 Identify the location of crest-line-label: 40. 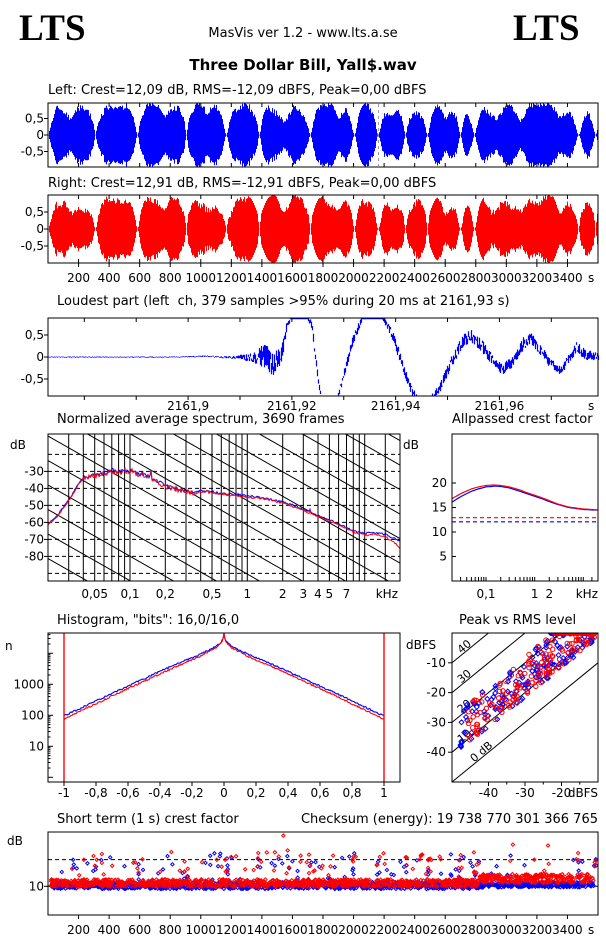
(464, 646).